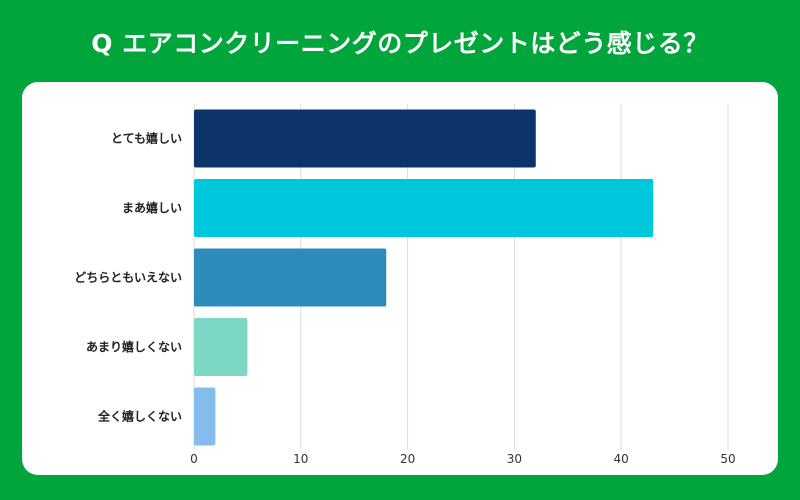 The height and width of the screenshot is (500, 800). Describe the element at coordinates (514, 459) in the screenshot. I see `x-tick-label: 30` at that location.